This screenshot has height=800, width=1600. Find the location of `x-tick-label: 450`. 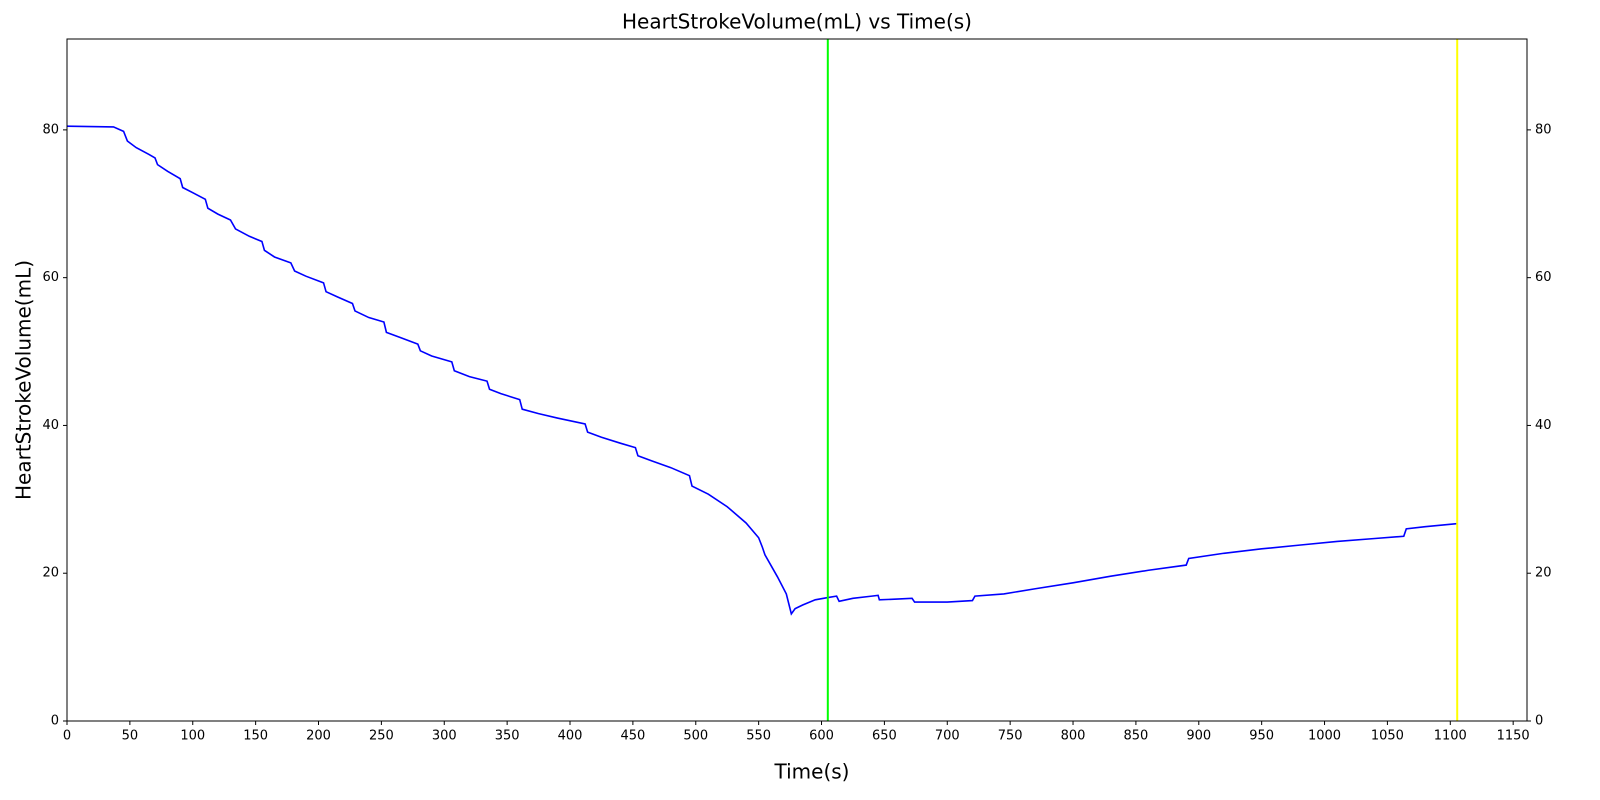

x-tick-label: 450 is located at coordinates (632, 736).